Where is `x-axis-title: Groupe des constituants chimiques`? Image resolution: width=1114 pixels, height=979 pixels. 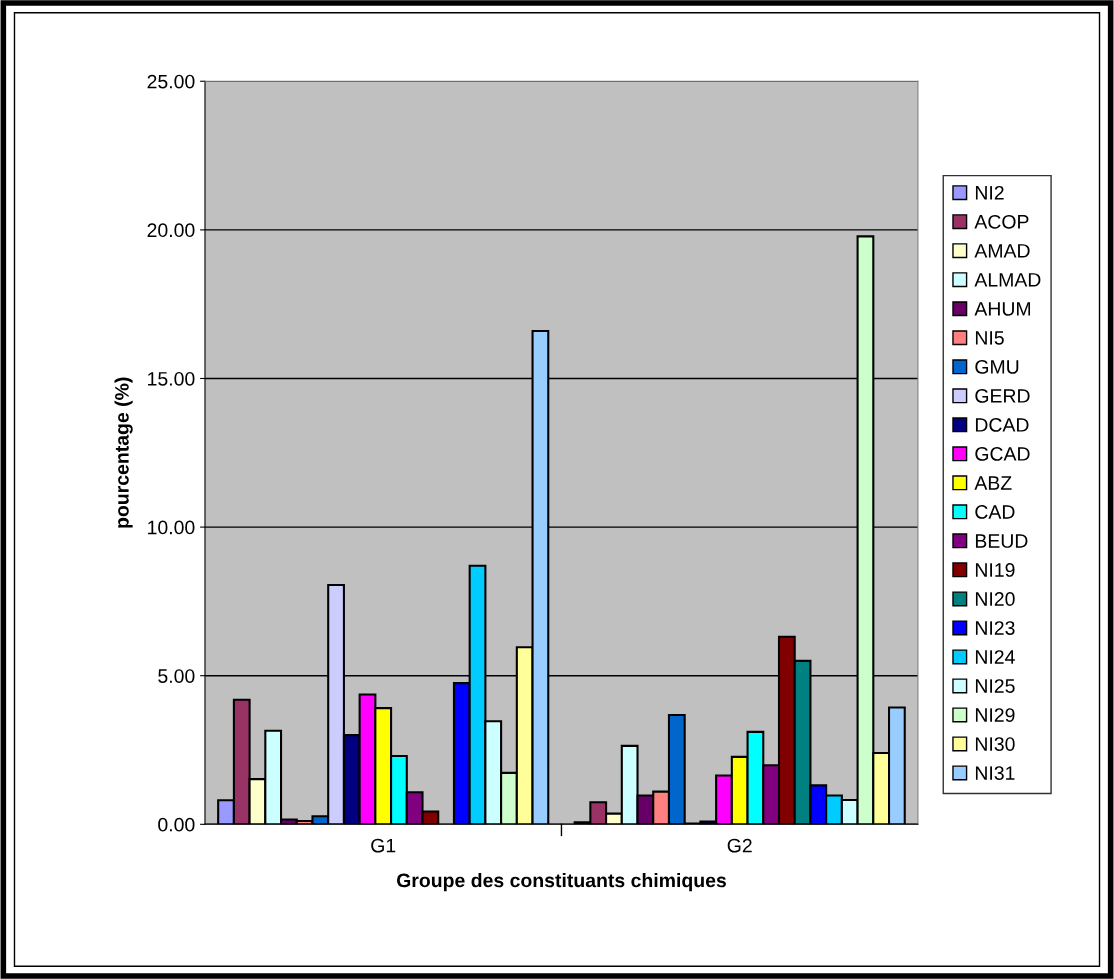
x-axis-title: Groupe des constituants chimiques is located at coordinates (561, 882).